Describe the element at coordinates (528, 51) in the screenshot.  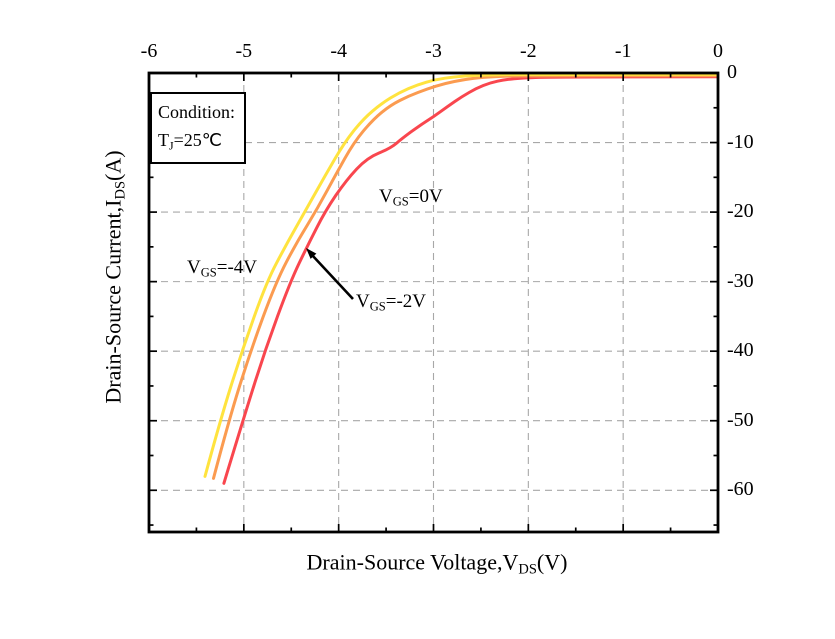
I see `x-tick-label: -2` at that location.